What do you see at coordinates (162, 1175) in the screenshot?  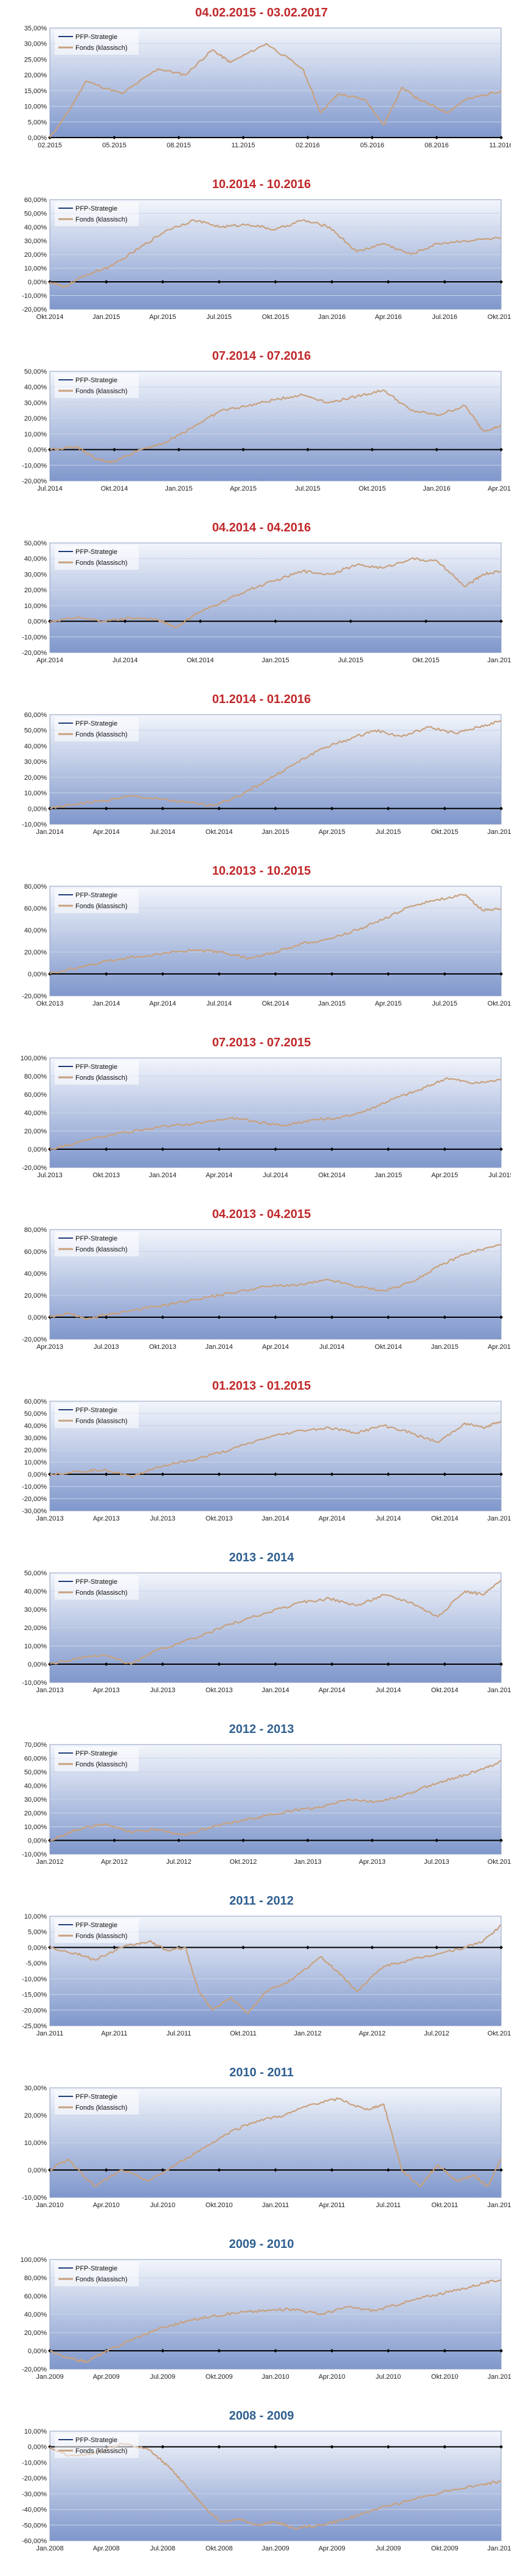 I see `x-tick-label: Jan.2014` at bounding box center [162, 1175].